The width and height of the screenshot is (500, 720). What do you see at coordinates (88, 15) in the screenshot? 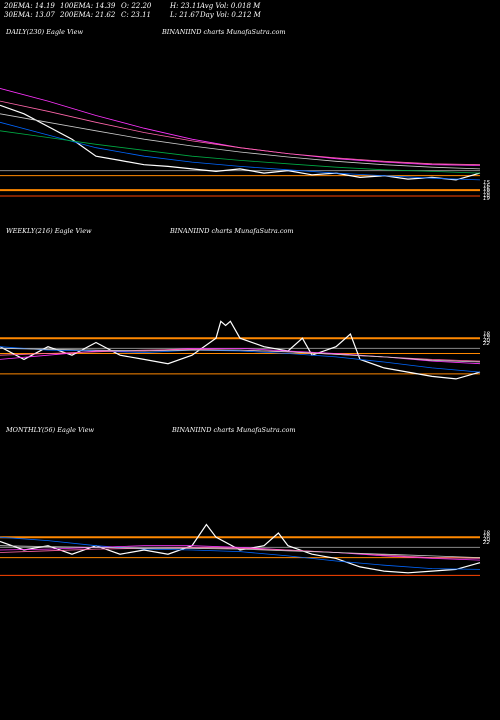
I see `ema200-value: 200EMA: 21.62` at bounding box center [88, 15].